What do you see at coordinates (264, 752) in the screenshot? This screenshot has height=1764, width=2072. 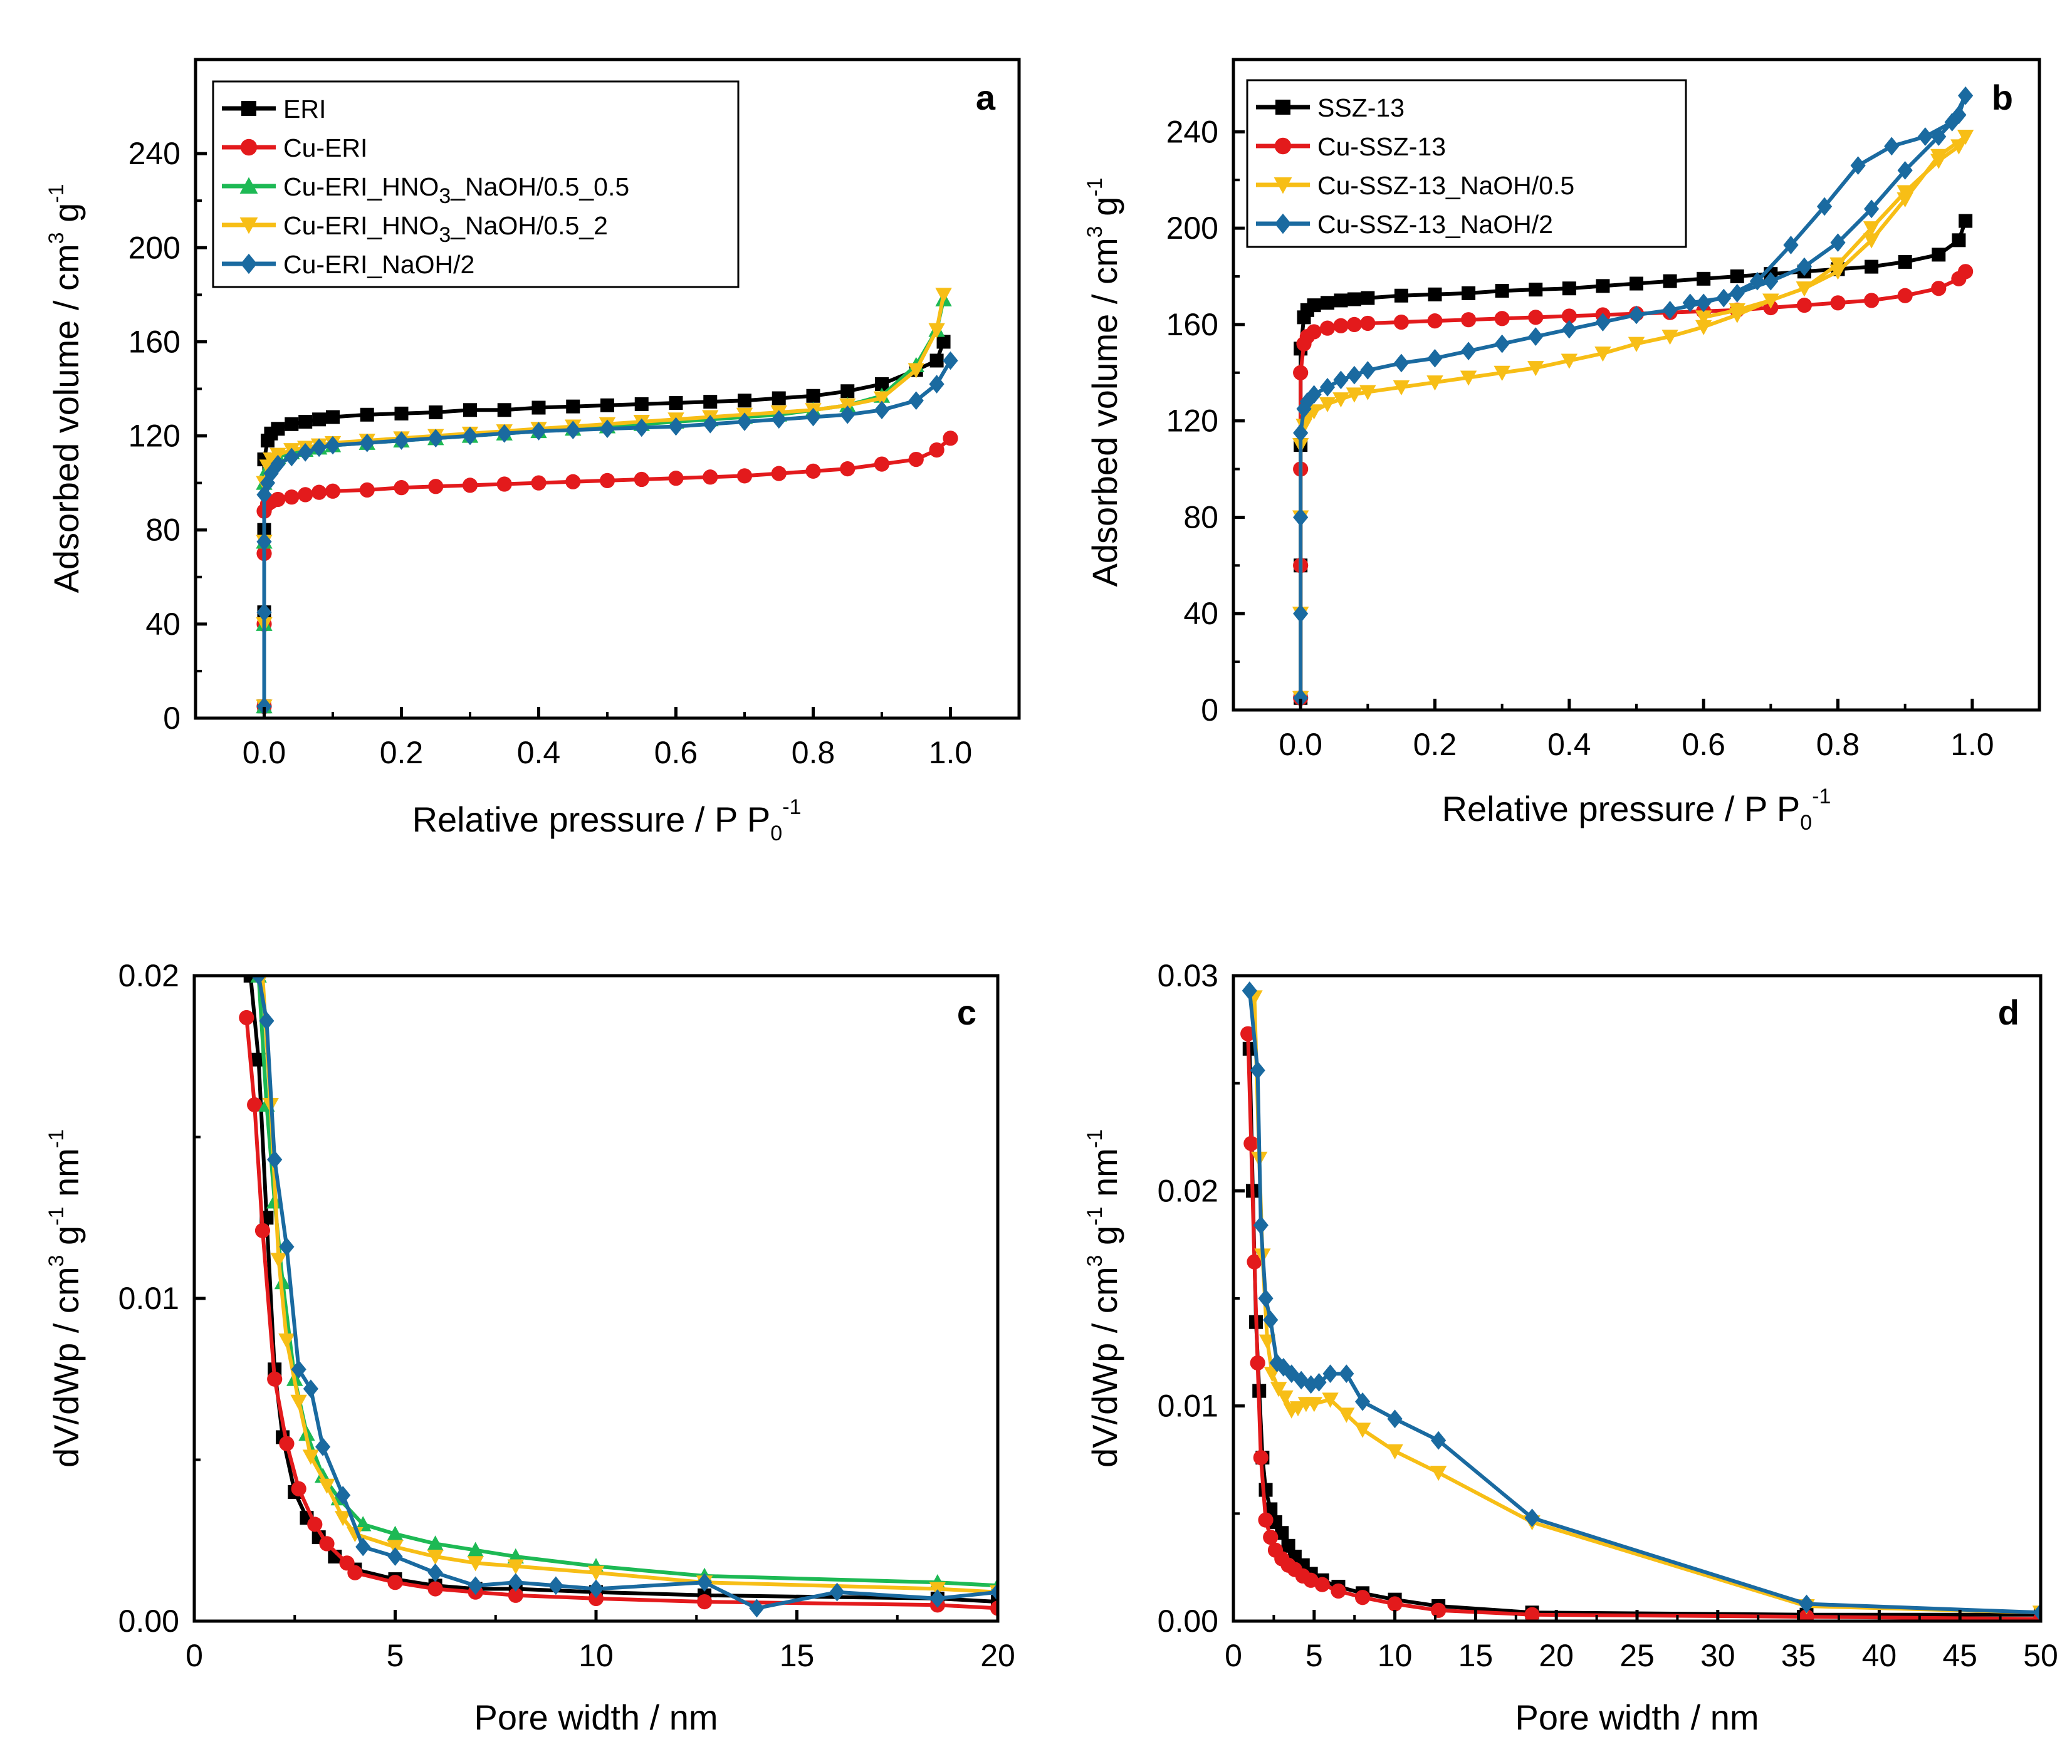 I see `panel-a-x-tick-label: 0.0` at bounding box center [264, 752].